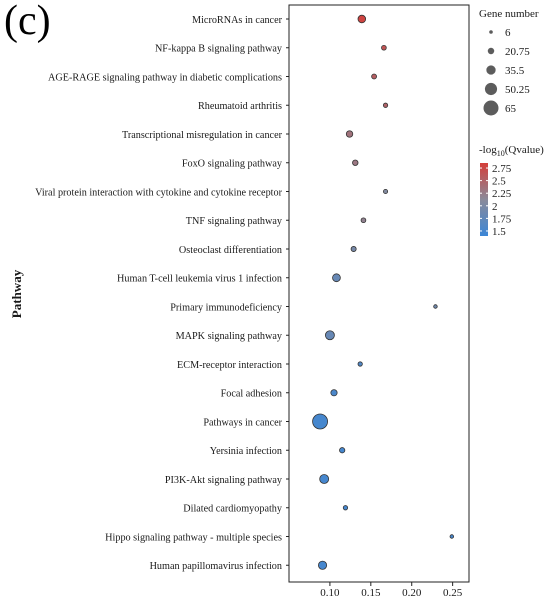 This screenshot has height=598, width=550. I want to click on pathway-label: FoxO signaling pathway, so click(232, 164).